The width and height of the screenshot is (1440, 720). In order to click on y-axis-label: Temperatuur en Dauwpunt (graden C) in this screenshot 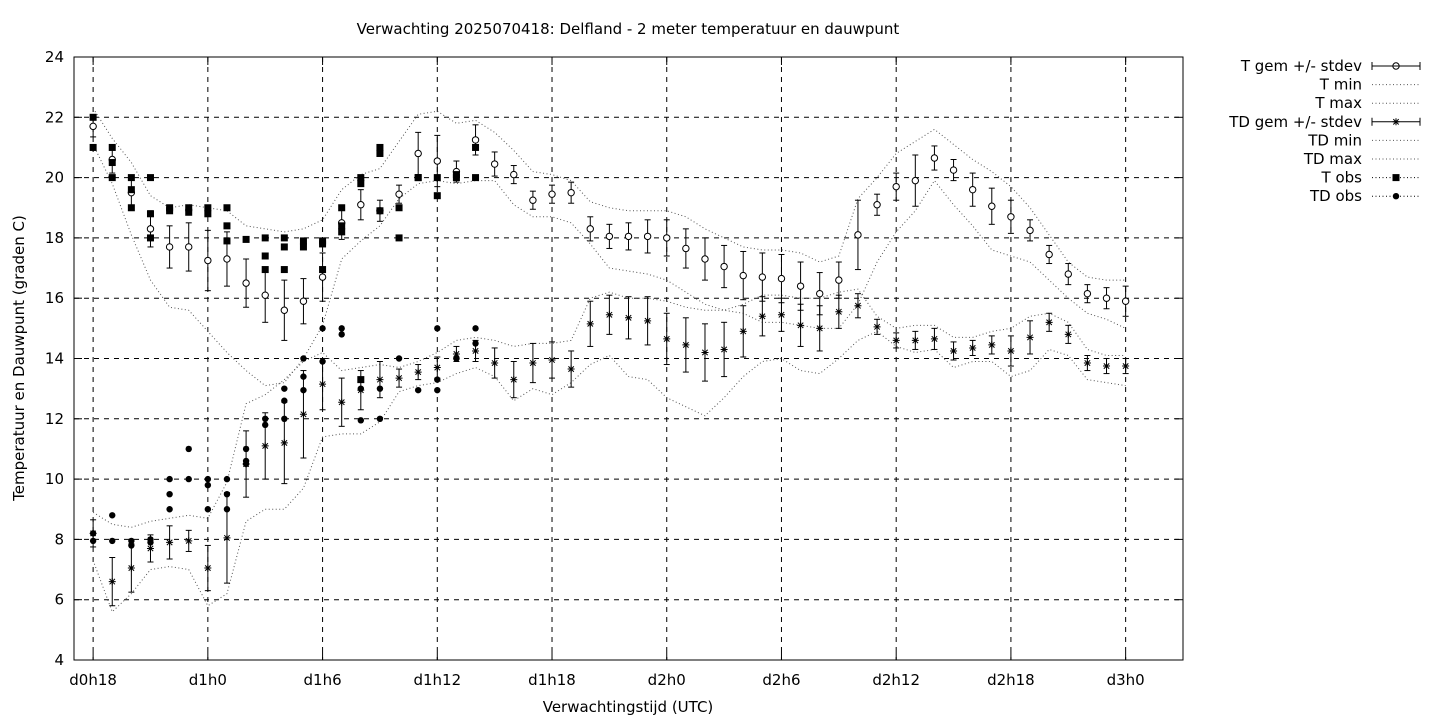, I will do `click(19, 358)`.